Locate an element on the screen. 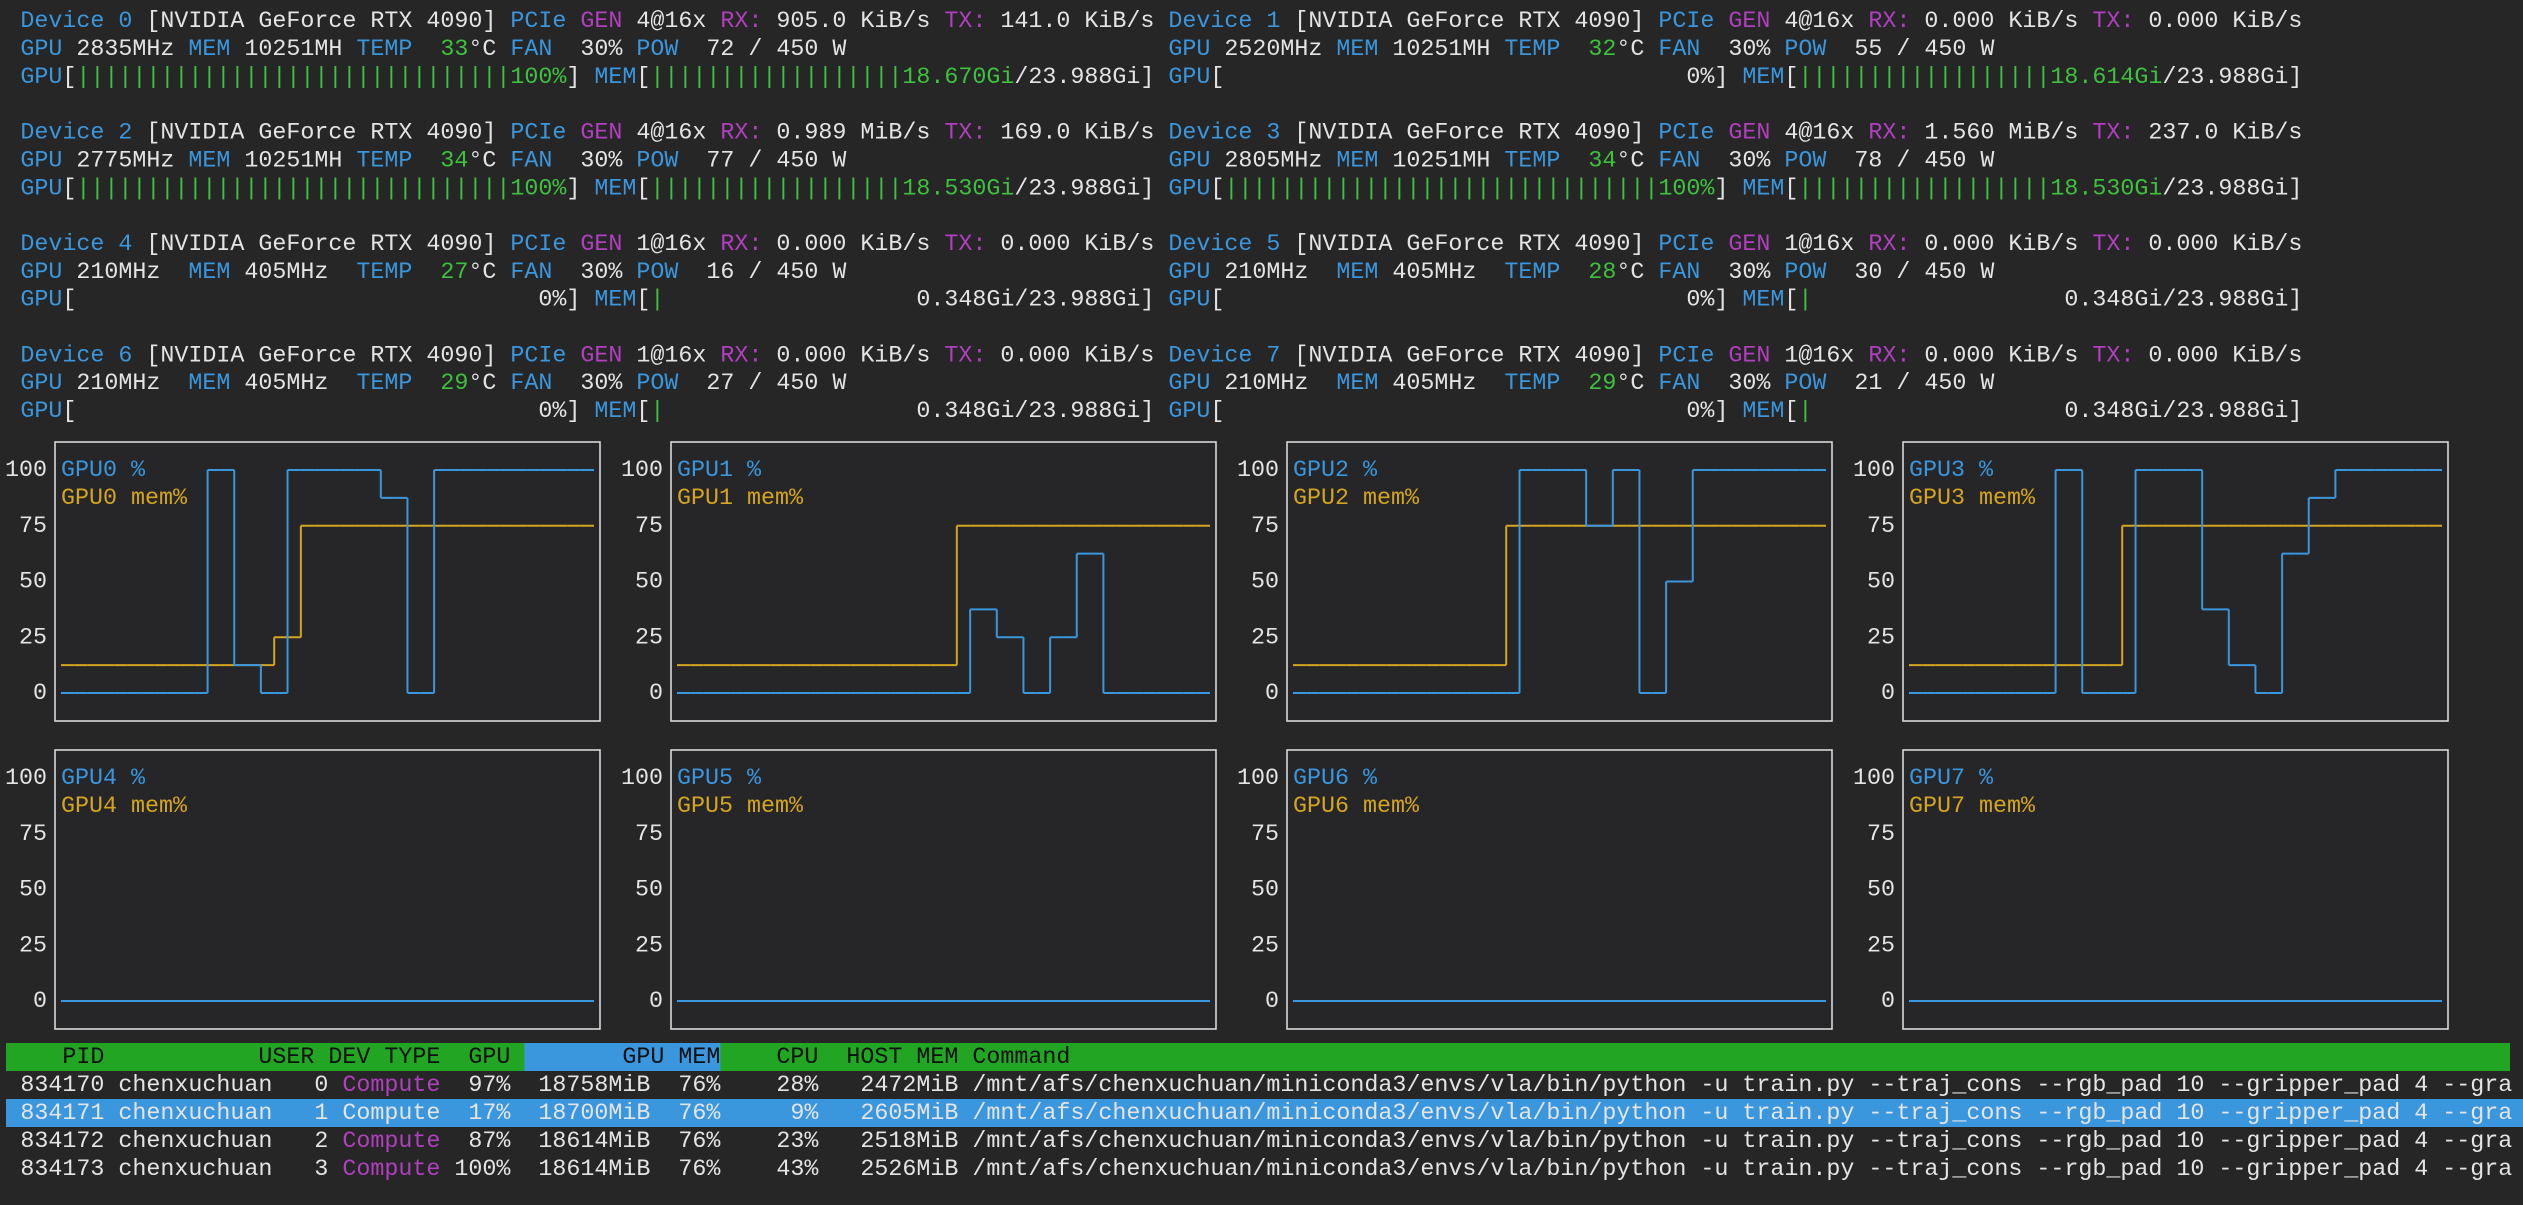 The image size is (2523, 1205). column-header: CPU is located at coordinates (797, 1058).